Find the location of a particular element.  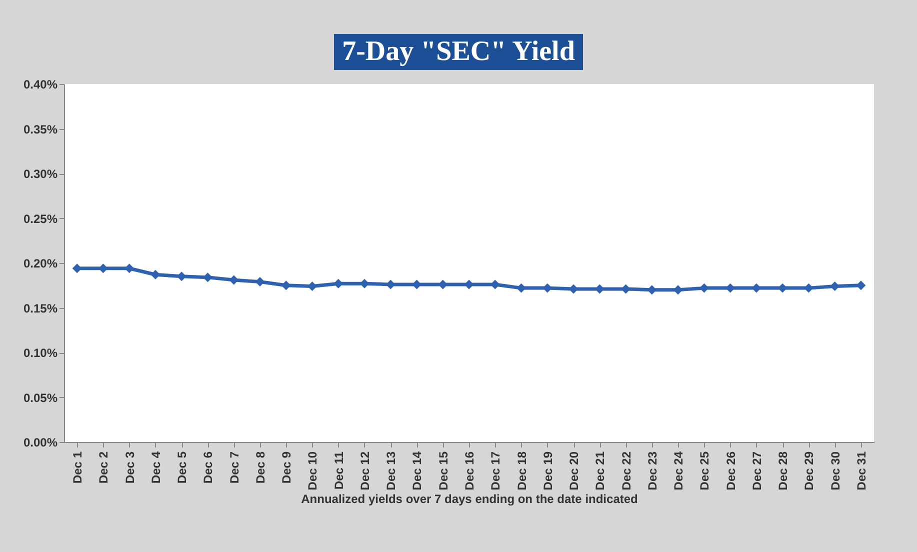

x-tick-label: Dec 20 is located at coordinates (574, 470).